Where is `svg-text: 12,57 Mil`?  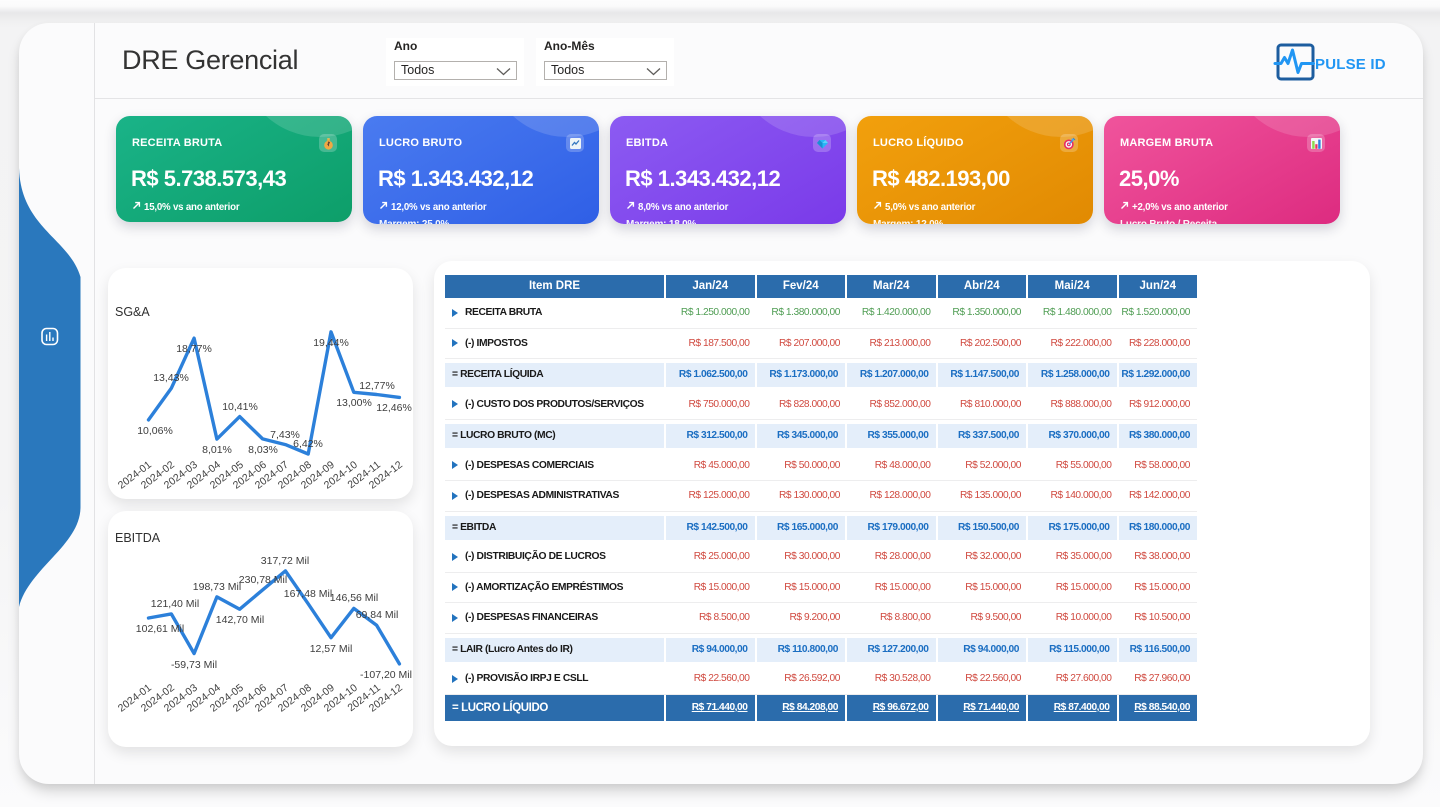
svg-text: 12,57 Mil is located at coordinates (331, 649).